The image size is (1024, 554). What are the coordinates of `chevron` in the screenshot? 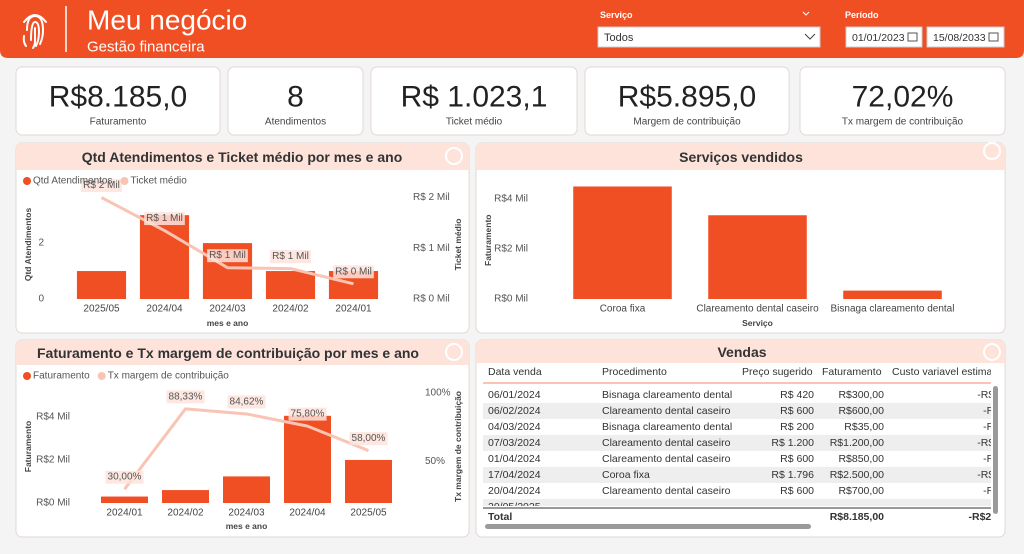 It's located at (810, 36).